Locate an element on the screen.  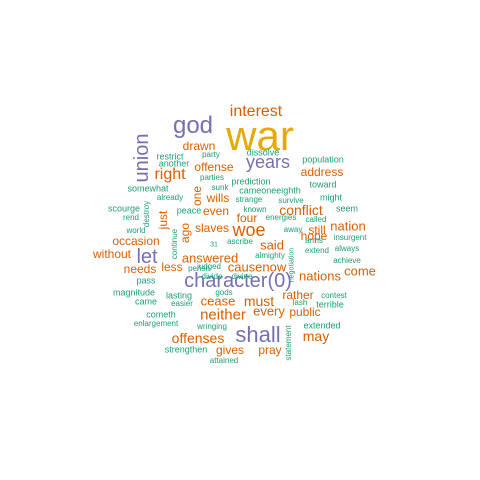
cloud-word-strengthen: strengthen is located at coordinates (186, 349).